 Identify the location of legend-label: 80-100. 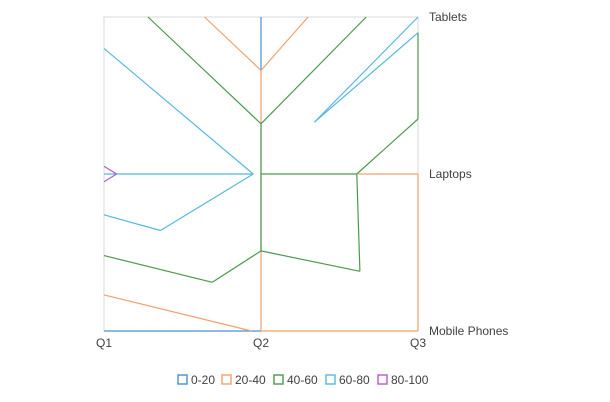
(410, 380).